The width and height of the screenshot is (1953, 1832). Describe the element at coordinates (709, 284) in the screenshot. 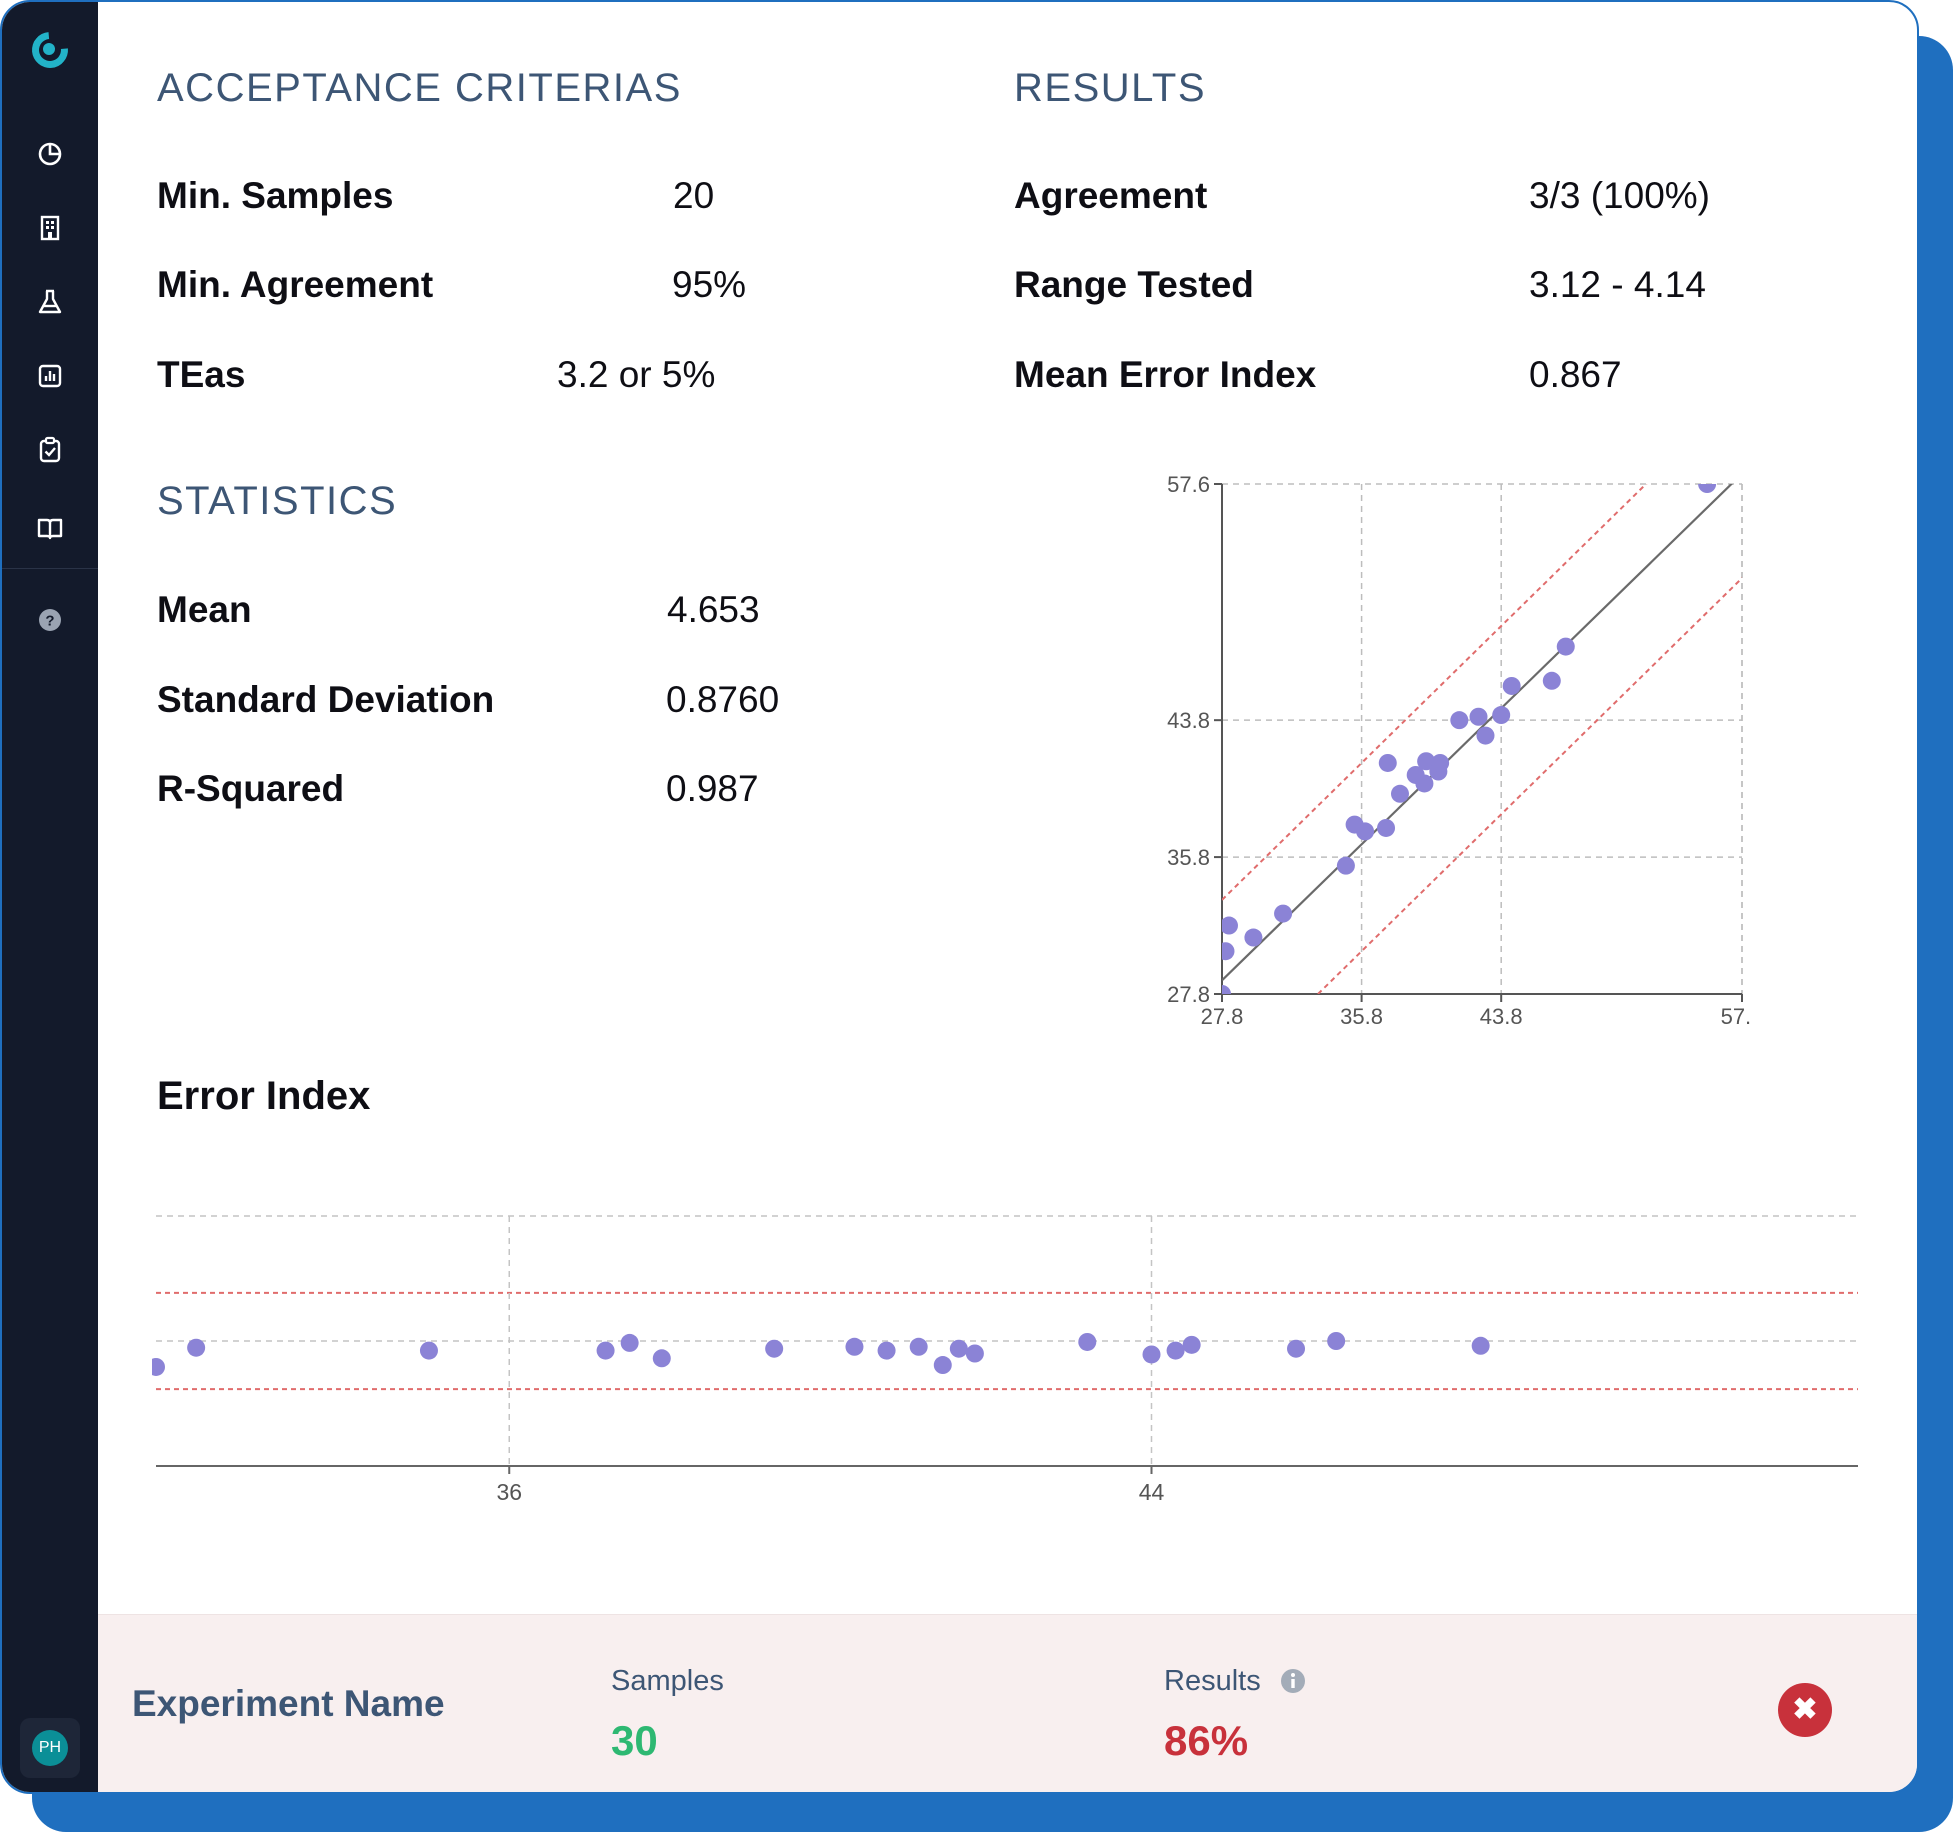

I see `min-agreement-value: 95%` at that location.